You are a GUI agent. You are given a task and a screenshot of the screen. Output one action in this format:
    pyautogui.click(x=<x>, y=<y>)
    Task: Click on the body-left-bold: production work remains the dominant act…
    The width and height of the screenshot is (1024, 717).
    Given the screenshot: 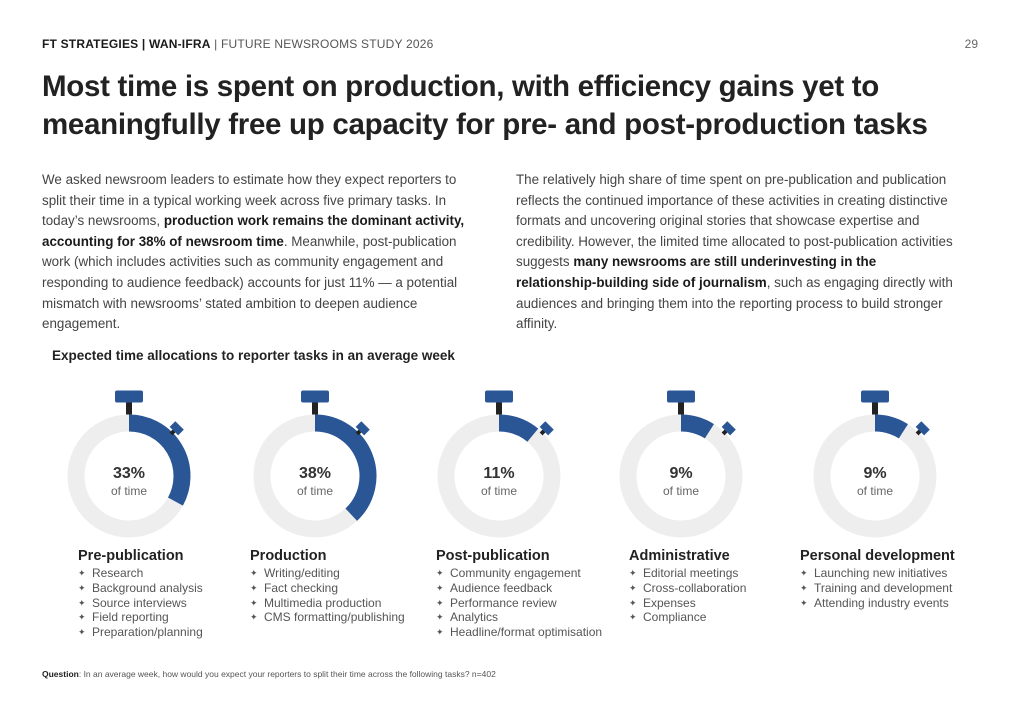 What is the action you would take?
    pyautogui.click(x=253, y=231)
    